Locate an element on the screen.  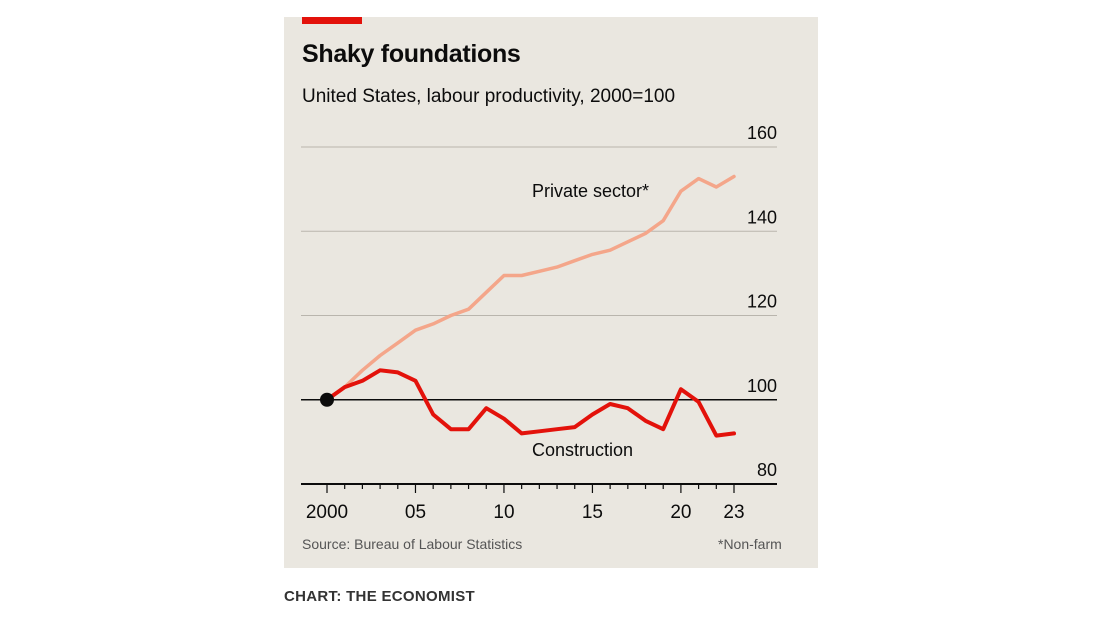
series-line-construction is located at coordinates (530, 403).